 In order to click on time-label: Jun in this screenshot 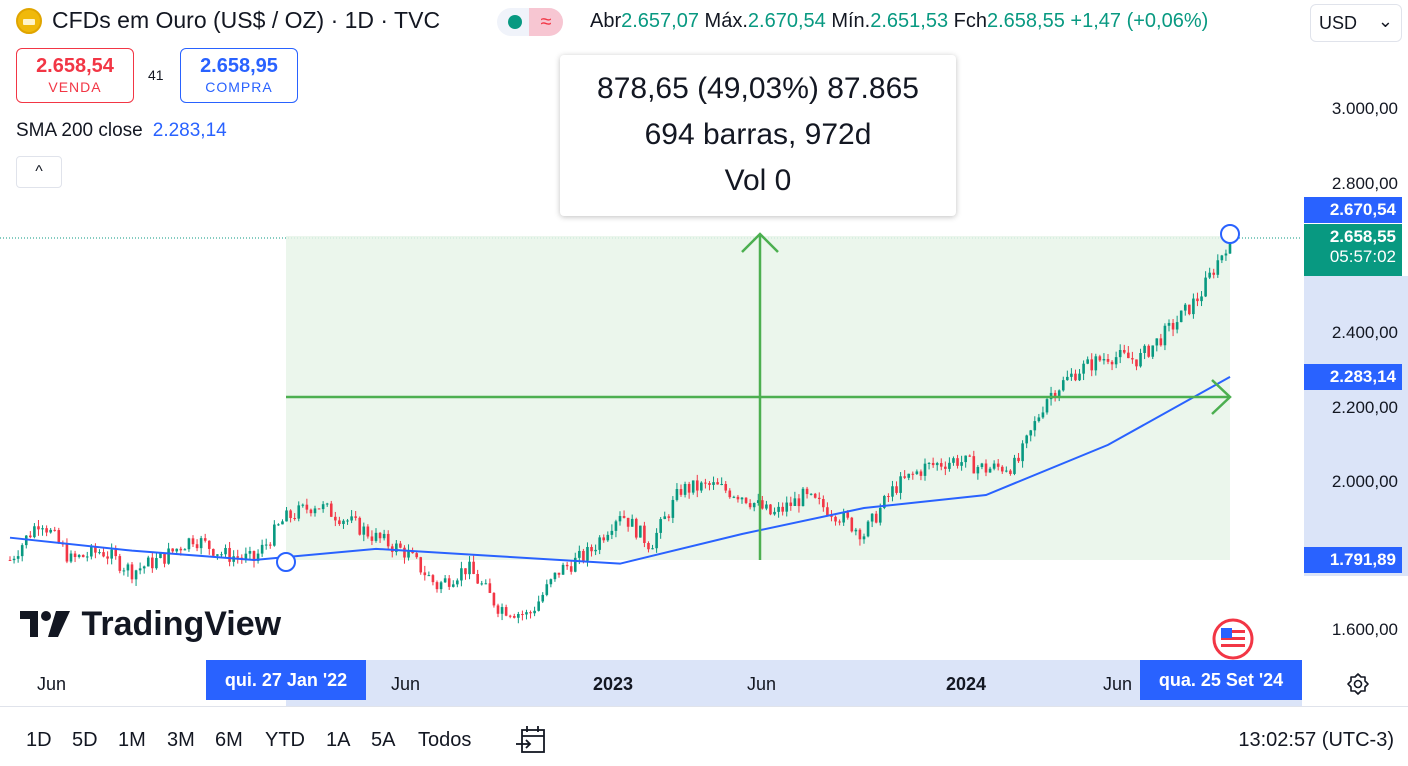, I will do `click(762, 684)`.